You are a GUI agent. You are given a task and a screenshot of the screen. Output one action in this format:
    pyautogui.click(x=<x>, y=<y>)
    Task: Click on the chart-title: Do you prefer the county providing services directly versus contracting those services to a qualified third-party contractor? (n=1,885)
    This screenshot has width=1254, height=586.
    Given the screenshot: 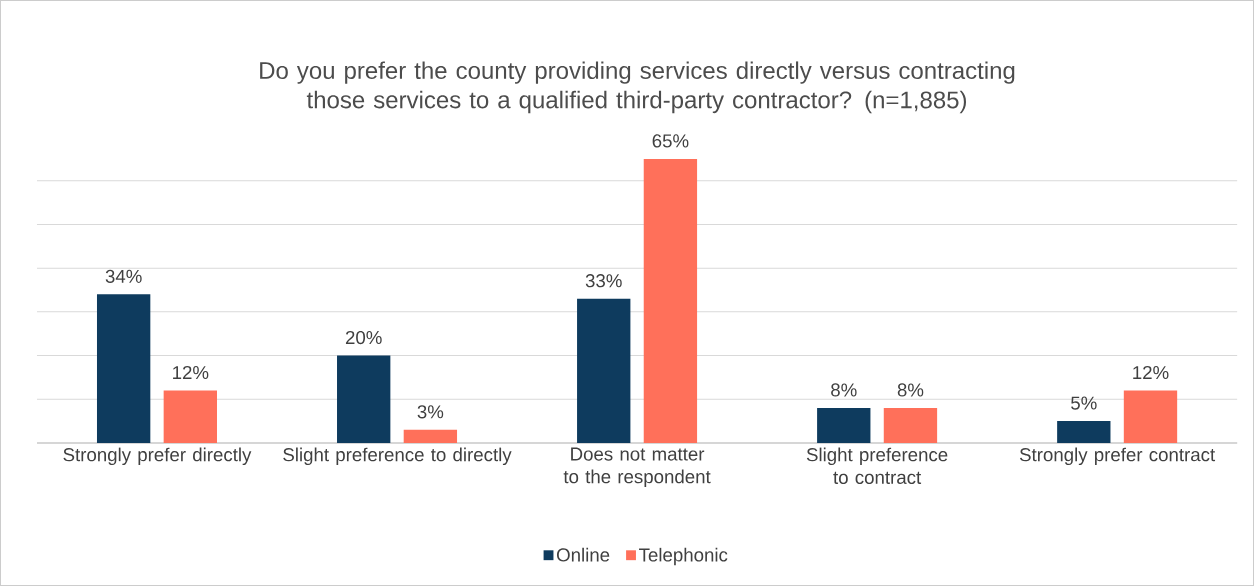 What is the action you would take?
    pyautogui.click(x=637, y=87)
    